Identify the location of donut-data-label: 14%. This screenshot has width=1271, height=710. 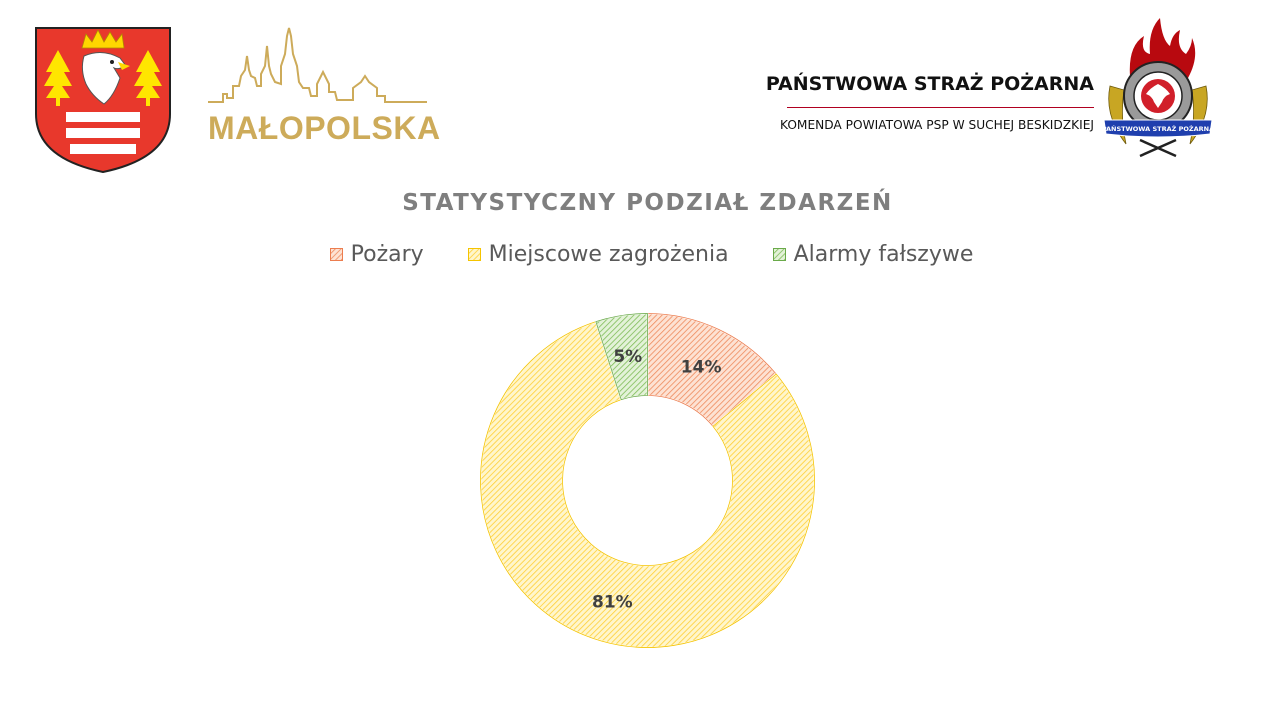
(701, 367).